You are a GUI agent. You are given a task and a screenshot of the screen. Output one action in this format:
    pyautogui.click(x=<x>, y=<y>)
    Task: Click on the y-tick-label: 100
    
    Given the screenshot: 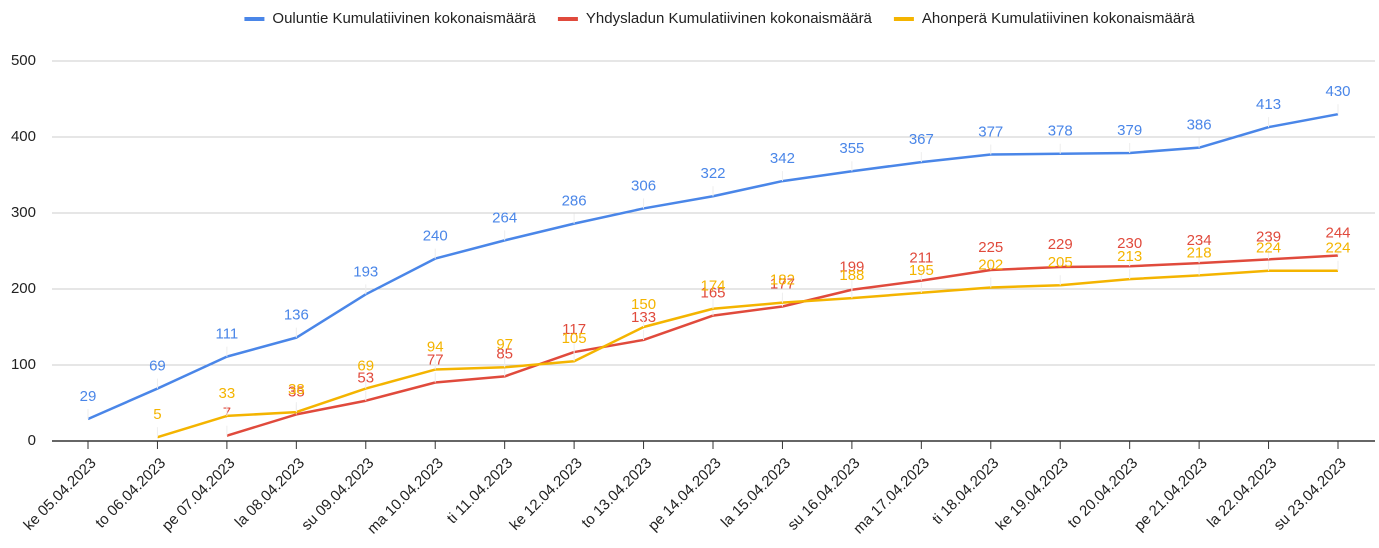 What is the action you would take?
    pyautogui.click(x=23, y=364)
    